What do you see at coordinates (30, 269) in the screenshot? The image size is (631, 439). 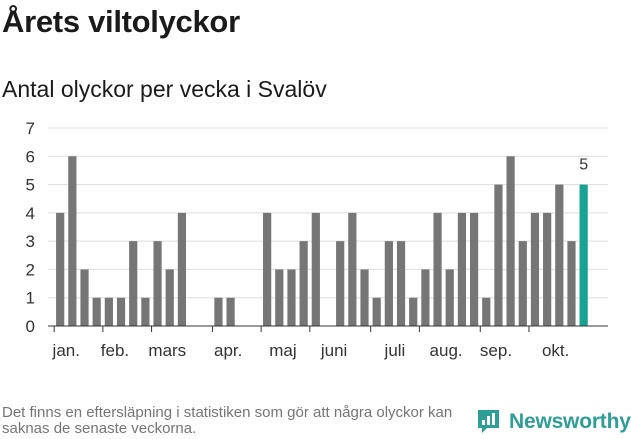 I see `y-tick-label: 2` at bounding box center [30, 269].